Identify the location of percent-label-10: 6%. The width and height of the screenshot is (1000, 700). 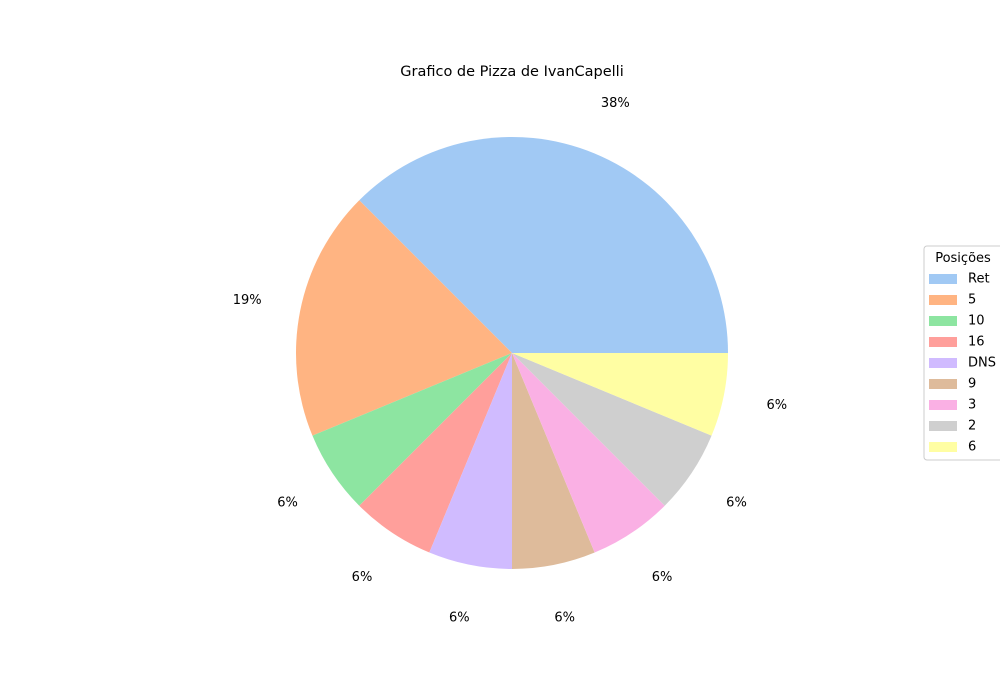
(287, 503).